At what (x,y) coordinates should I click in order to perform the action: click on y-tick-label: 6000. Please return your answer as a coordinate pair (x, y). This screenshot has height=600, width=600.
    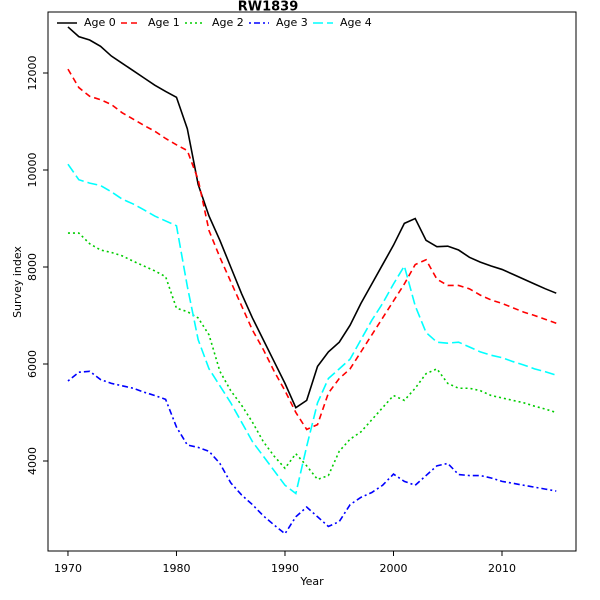
    Looking at the image, I should click on (32, 364).